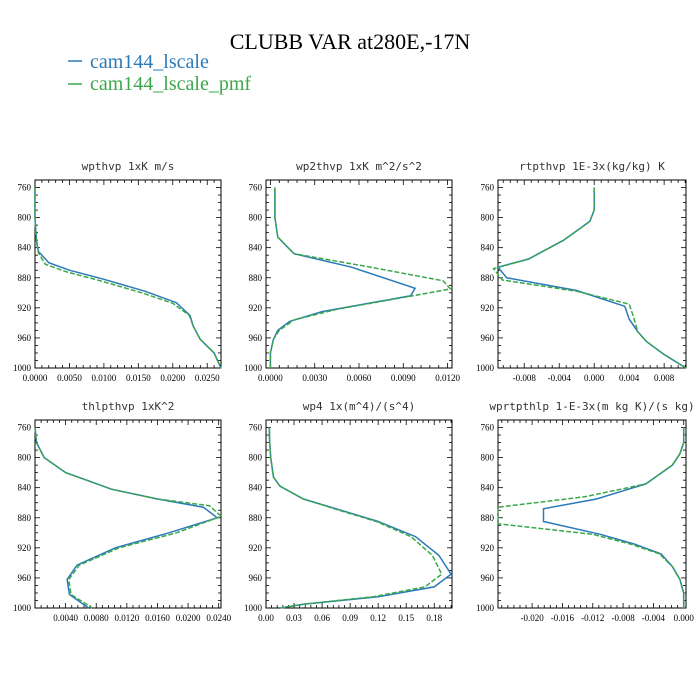 The height and width of the screenshot is (700, 700). What do you see at coordinates (128, 406) in the screenshot?
I see `panel-title: thlpthvp 1xK^2` at bounding box center [128, 406].